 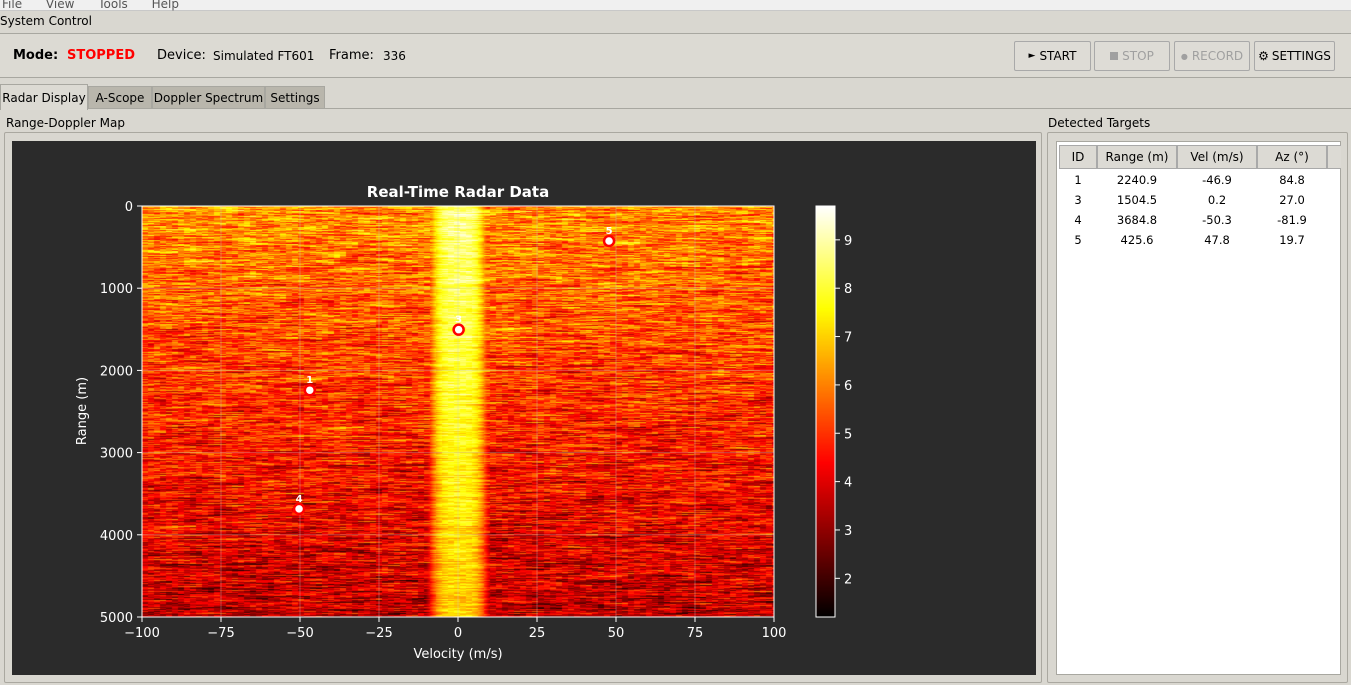 What do you see at coordinates (675, 5) in the screenshot?
I see `menu-bar: File View Tools Help` at bounding box center [675, 5].